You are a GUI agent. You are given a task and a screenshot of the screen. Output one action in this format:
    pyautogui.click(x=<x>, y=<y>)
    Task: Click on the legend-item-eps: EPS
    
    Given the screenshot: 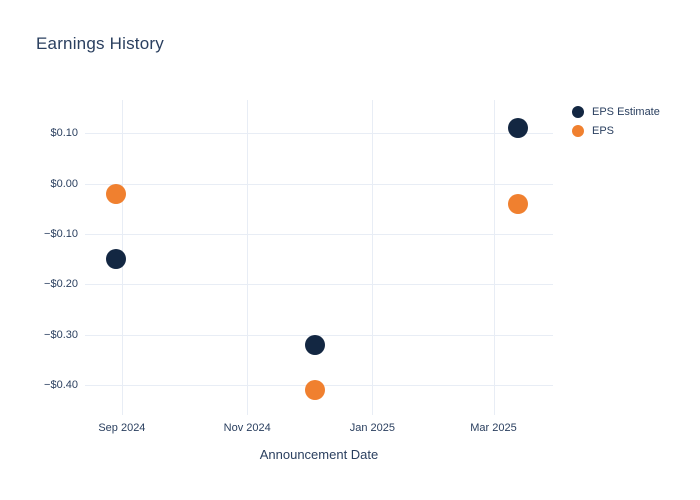 What is the action you would take?
    pyautogui.click(x=616, y=131)
    